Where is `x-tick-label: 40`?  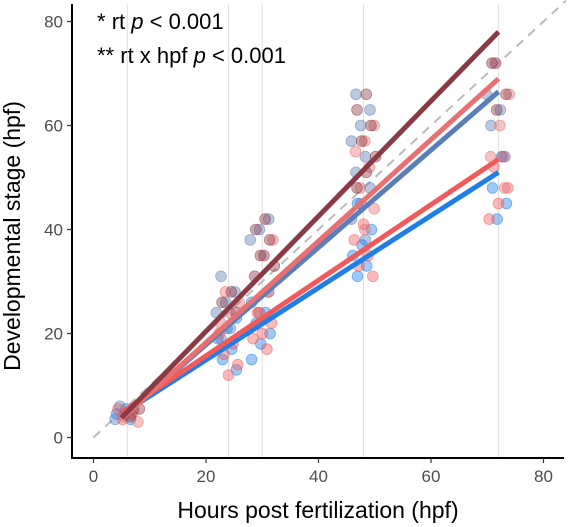
x-tick-label: 40 is located at coordinates (318, 476).